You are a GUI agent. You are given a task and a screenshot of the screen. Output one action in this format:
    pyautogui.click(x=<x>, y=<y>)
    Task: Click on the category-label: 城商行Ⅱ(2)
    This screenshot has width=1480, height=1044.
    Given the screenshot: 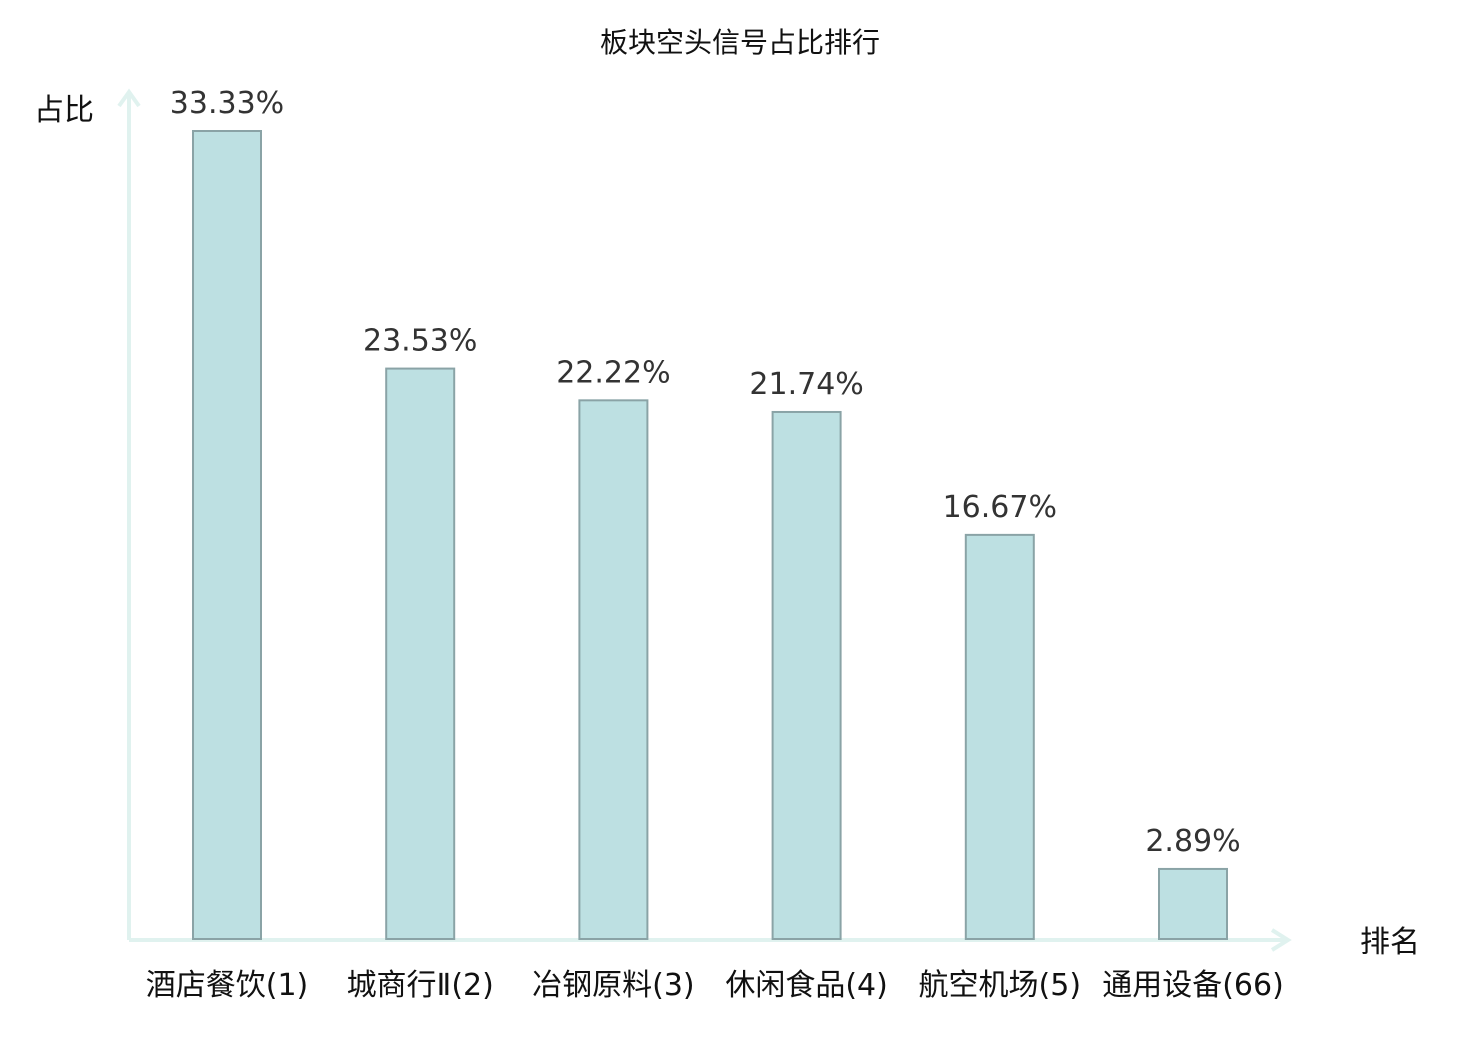 What is the action you would take?
    pyautogui.click(x=420, y=985)
    